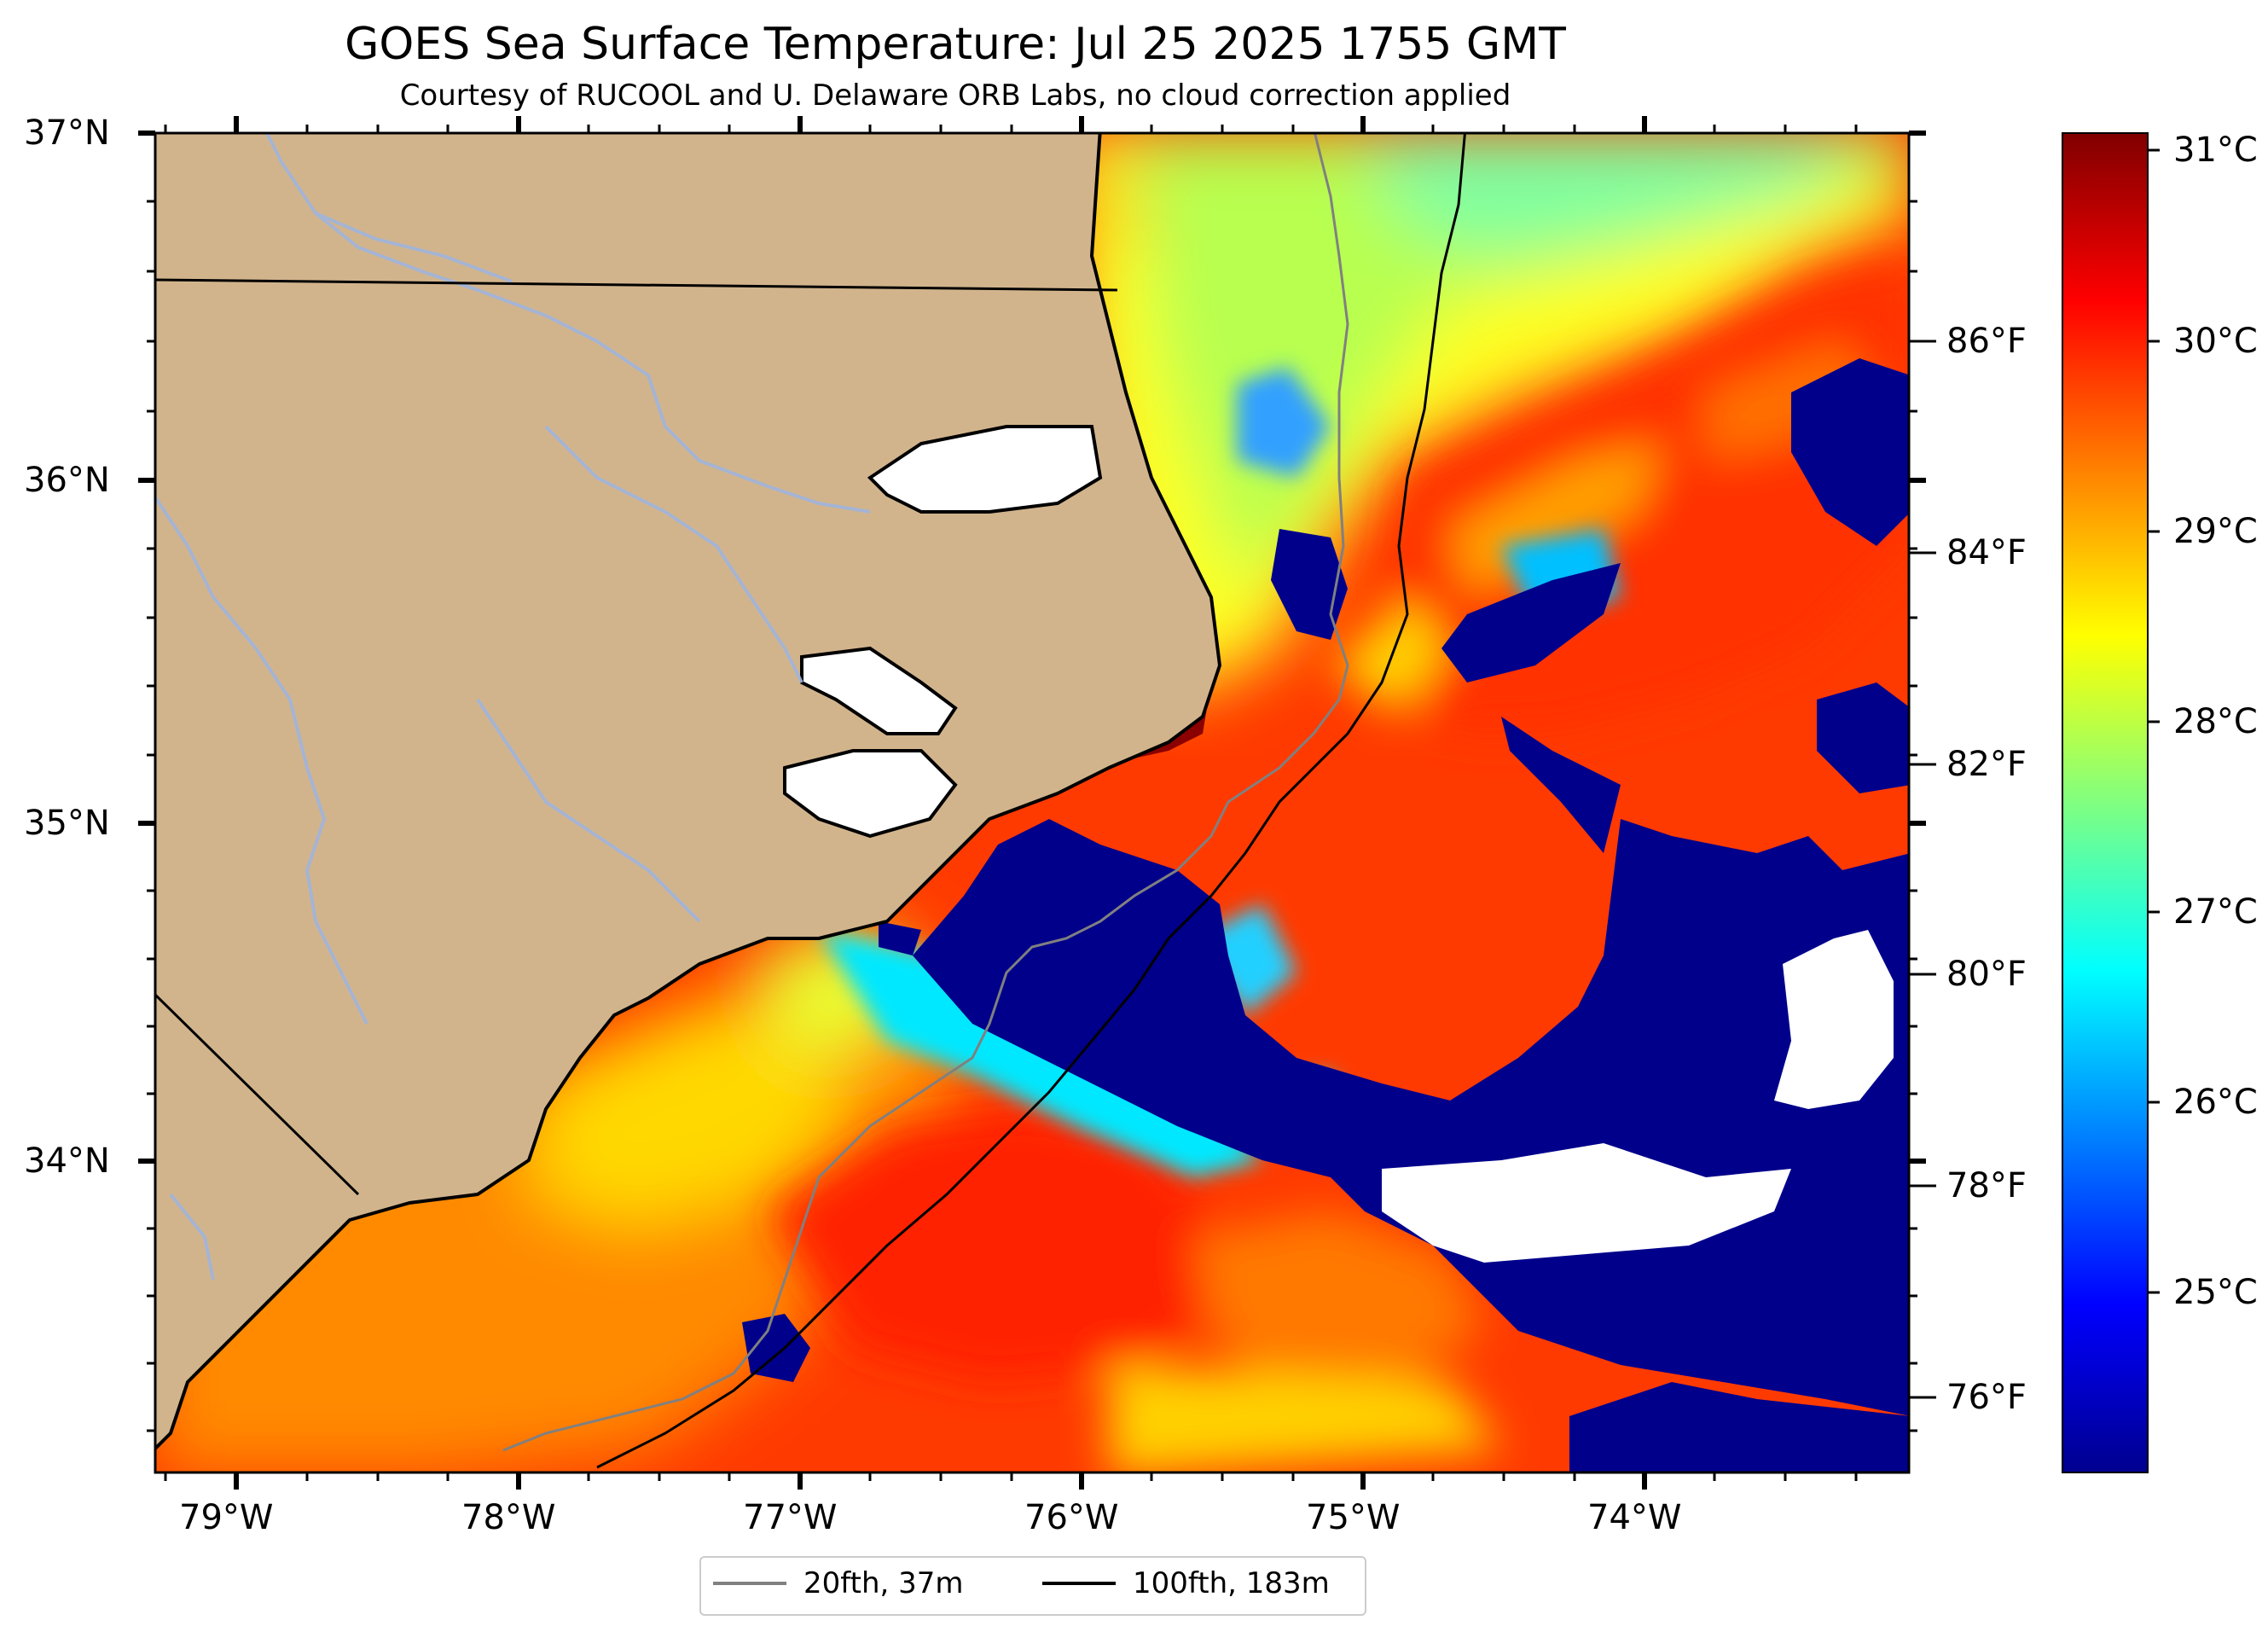 This screenshot has width=2268, height=1632. What do you see at coordinates (879, 690) in the screenshot?
I see `inner-sound` at bounding box center [879, 690].